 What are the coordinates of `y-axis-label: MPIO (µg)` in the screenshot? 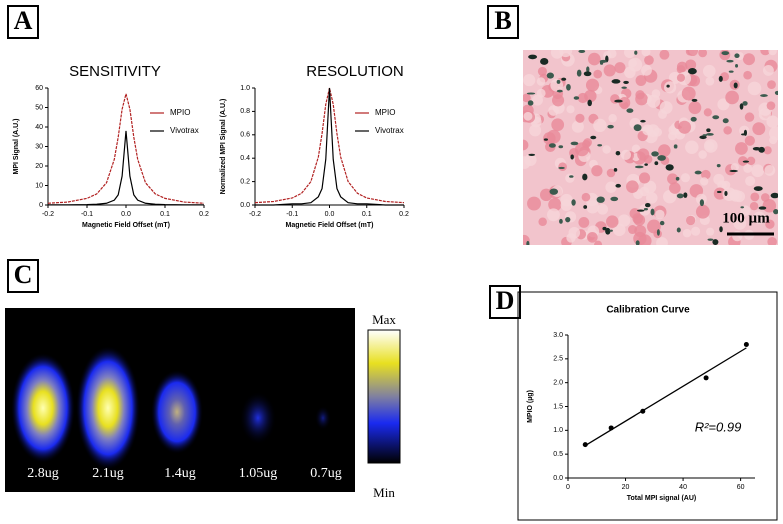 It's located at (530, 406).